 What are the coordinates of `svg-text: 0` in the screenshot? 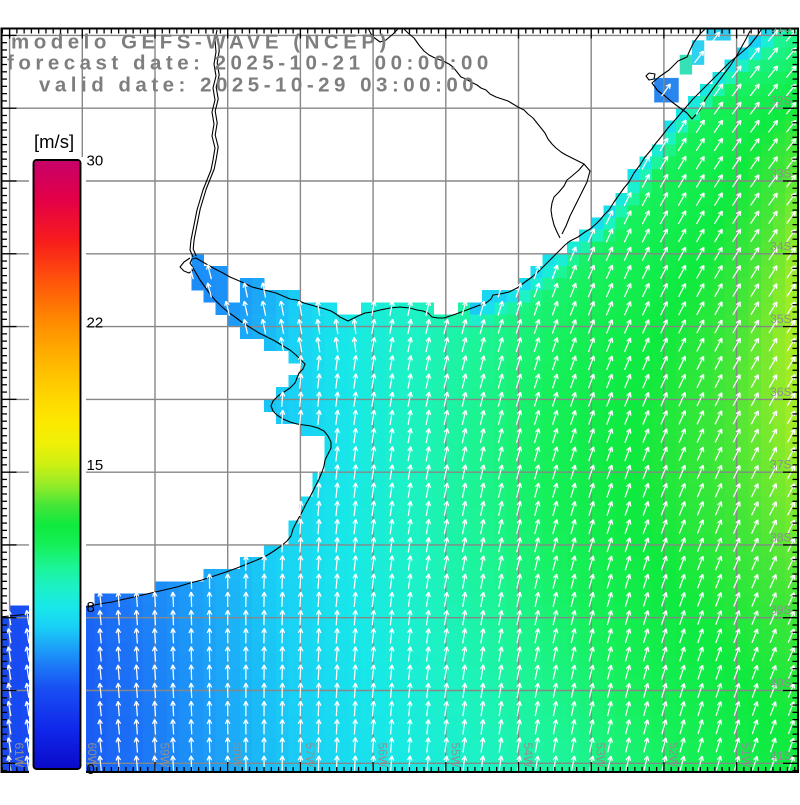 It's located at (91, 769).